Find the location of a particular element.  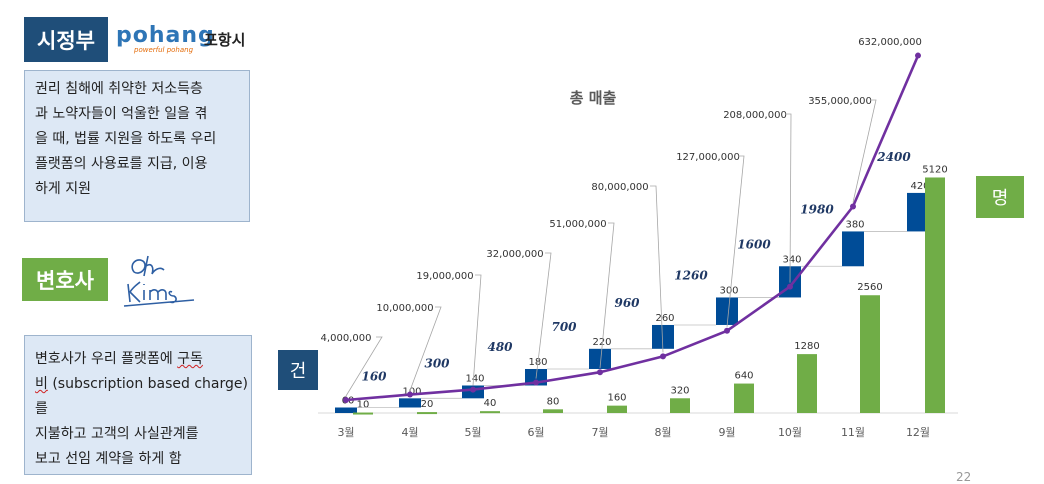

note-line: 권리 침해에 취약한 저소득층 is located at coordinates (119, 89).